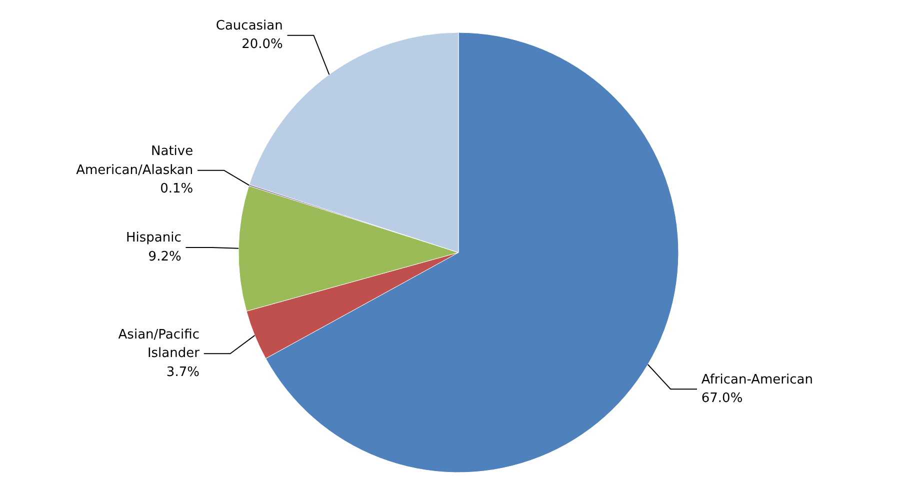 The image size is (900, 480). I want to click on slice-label: African-American, so click(757, 380).